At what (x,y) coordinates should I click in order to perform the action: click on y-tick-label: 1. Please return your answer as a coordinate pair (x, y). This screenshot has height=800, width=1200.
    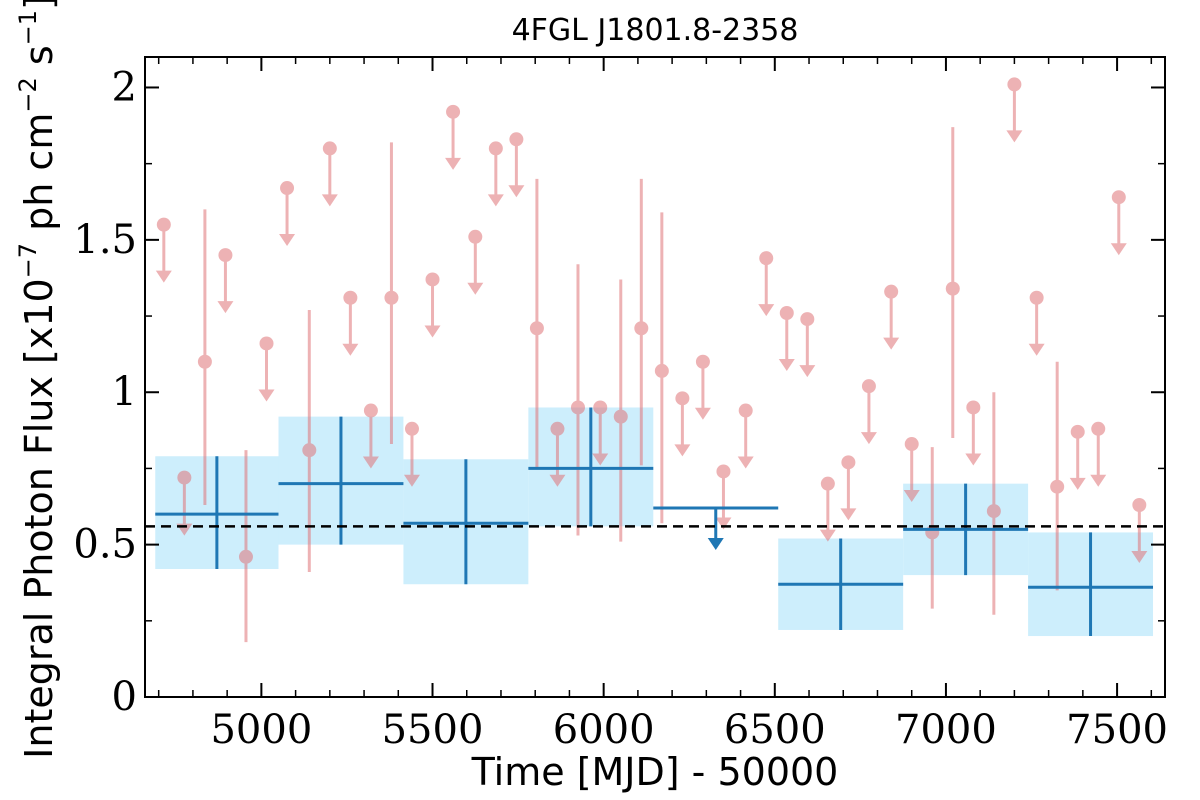
    Looking at the image, I should click on (124, 392).